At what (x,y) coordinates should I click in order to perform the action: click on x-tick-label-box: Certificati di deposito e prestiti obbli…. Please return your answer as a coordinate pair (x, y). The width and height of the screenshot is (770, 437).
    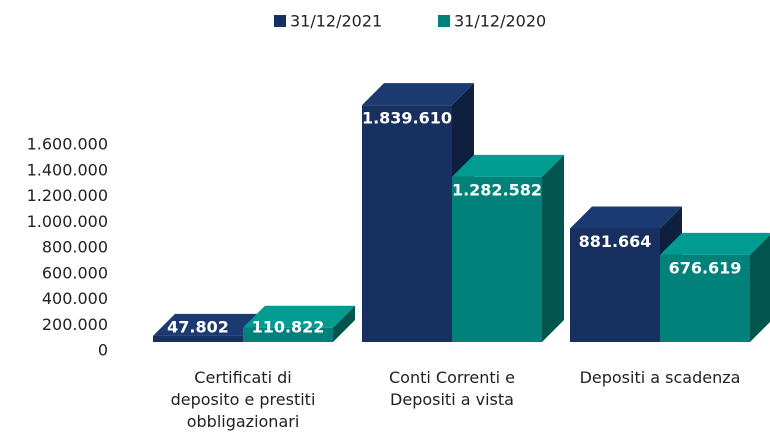
    Looking at the image, I should click on (243, 399).